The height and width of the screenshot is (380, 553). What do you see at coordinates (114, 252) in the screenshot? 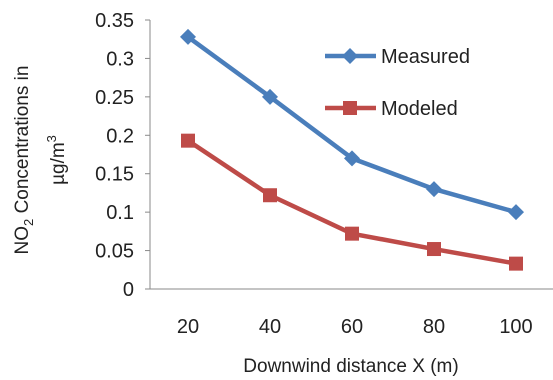
I see `y-tick-label: 0.05` at bounding box center [114, 252].